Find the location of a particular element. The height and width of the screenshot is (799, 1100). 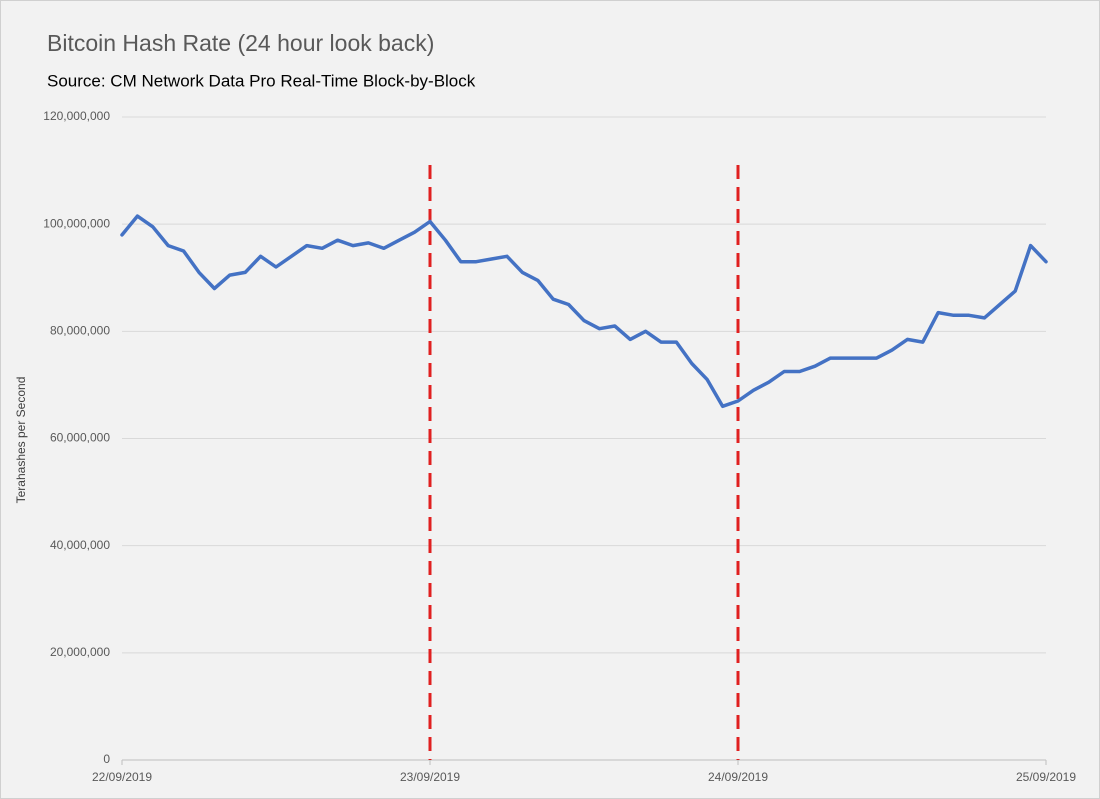

y-tick-label: 40,000,000 is located at coordinates (80, 545).